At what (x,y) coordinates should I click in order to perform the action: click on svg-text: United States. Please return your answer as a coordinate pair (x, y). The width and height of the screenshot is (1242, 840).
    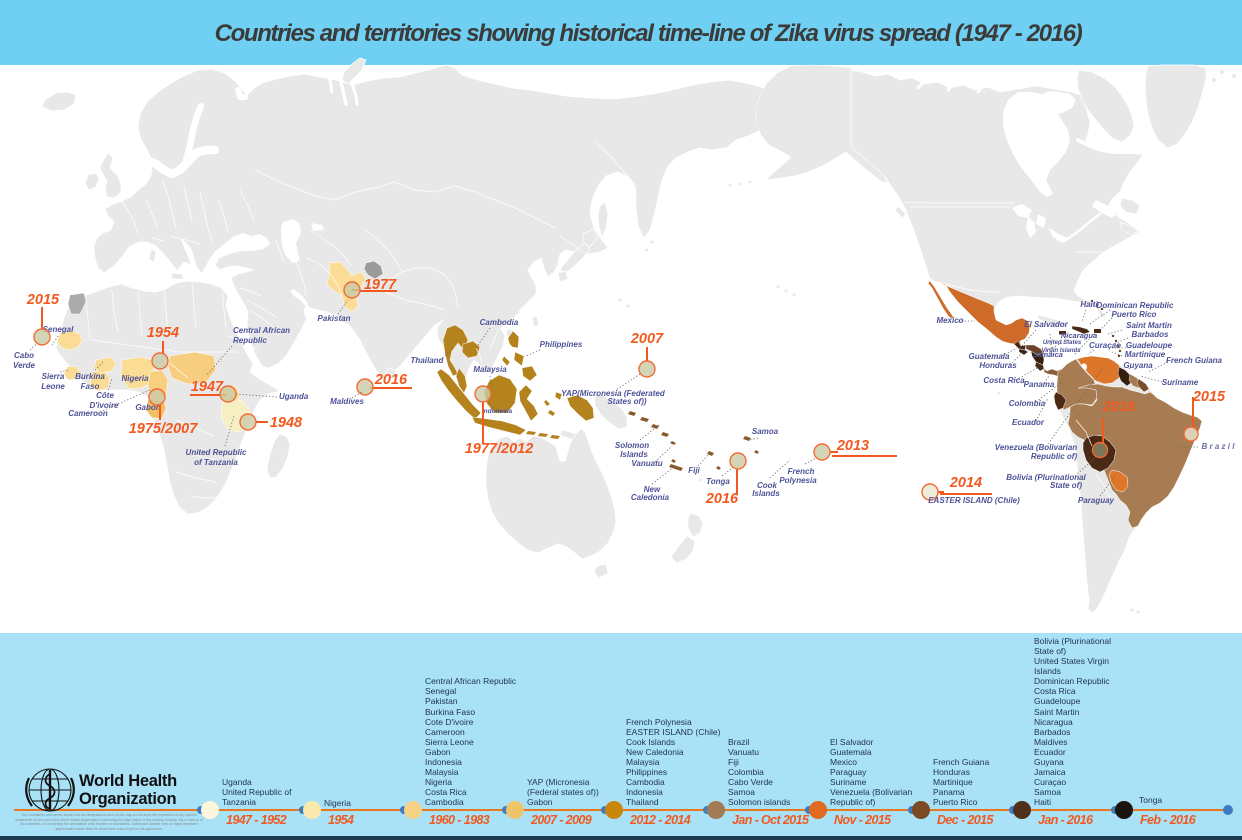
    Looking at the image, I should click on (1062, 343).